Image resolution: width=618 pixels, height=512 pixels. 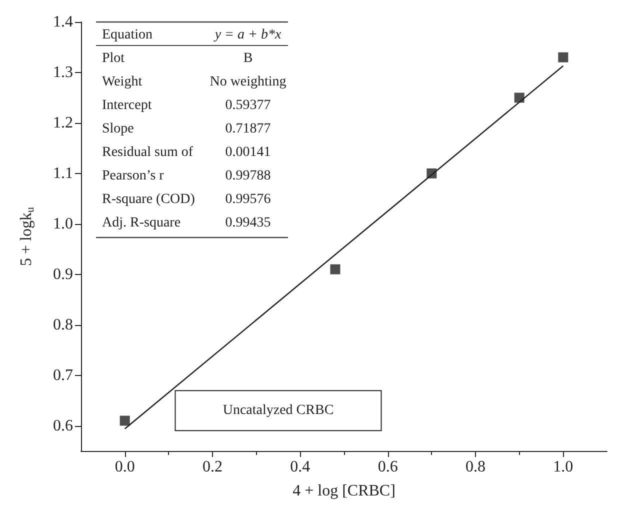 What do you see at coordinates (248, 152) in the screenshot?
I see `annotation: 0.00141` at bounding box center [248, 152].